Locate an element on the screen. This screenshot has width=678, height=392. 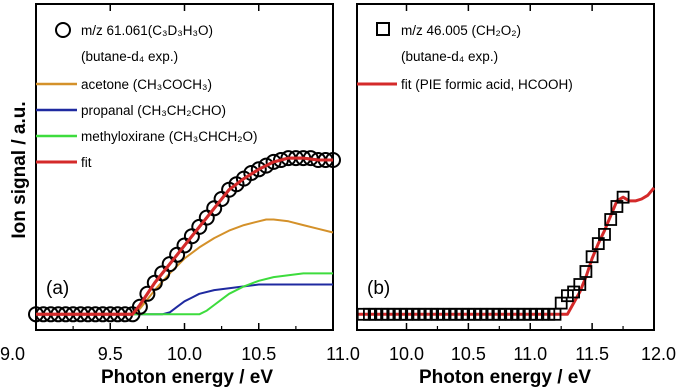
legend-a-label-acetone: acetone (CH₃COCH₃) is located at coordinates (146, 84).